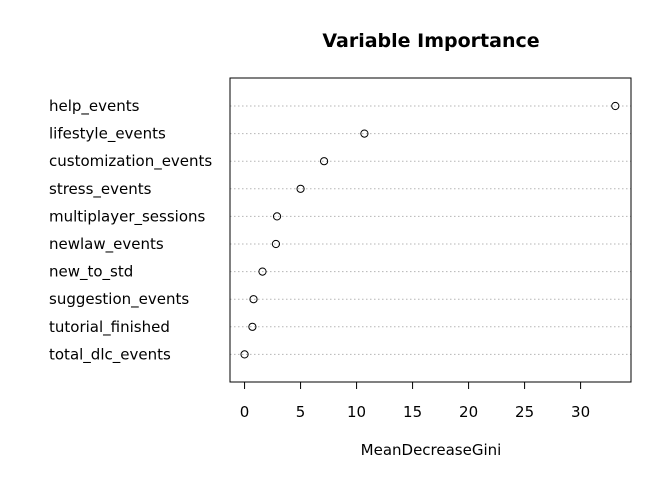 Image resolution: width=672 pixels, height=480 pixels. What do you see at coordinates (94, 106) in the screenshot?
I see `row-label: help_events` at bounding box center [94, 106].